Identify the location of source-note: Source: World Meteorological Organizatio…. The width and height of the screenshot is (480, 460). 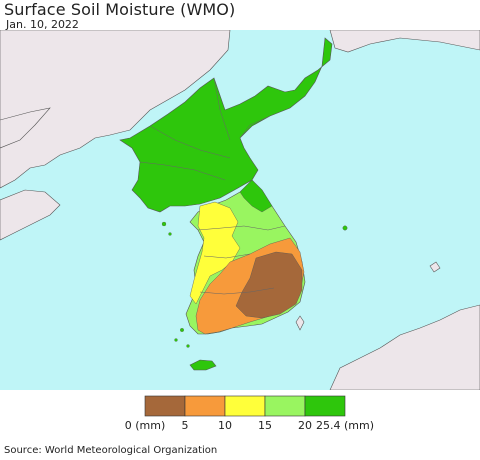
(111, 450).